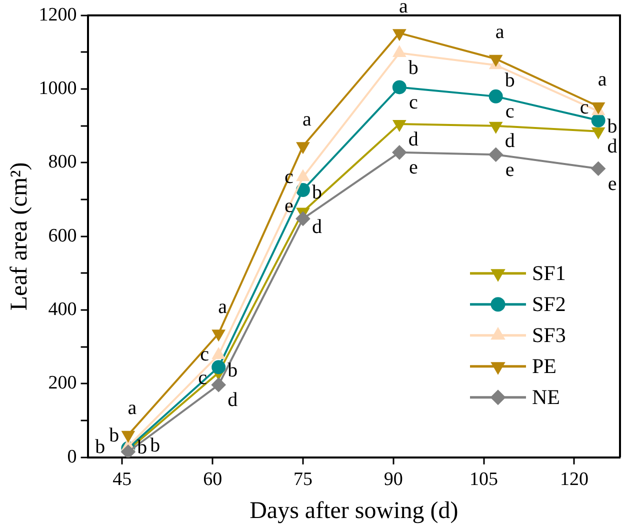 The image size is (628, 528). What do you see at coordinates (549, 272) in the screenshot?
I see `legend-label: SF1` at bounding box center [549, 272].